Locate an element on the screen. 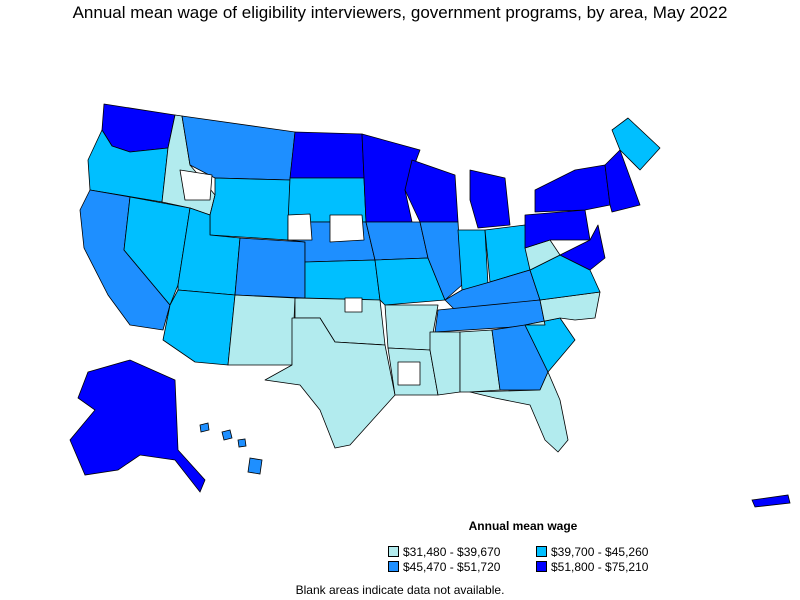  note-text: Blank areas indicate data not available. is located at coordinates (400, 590).